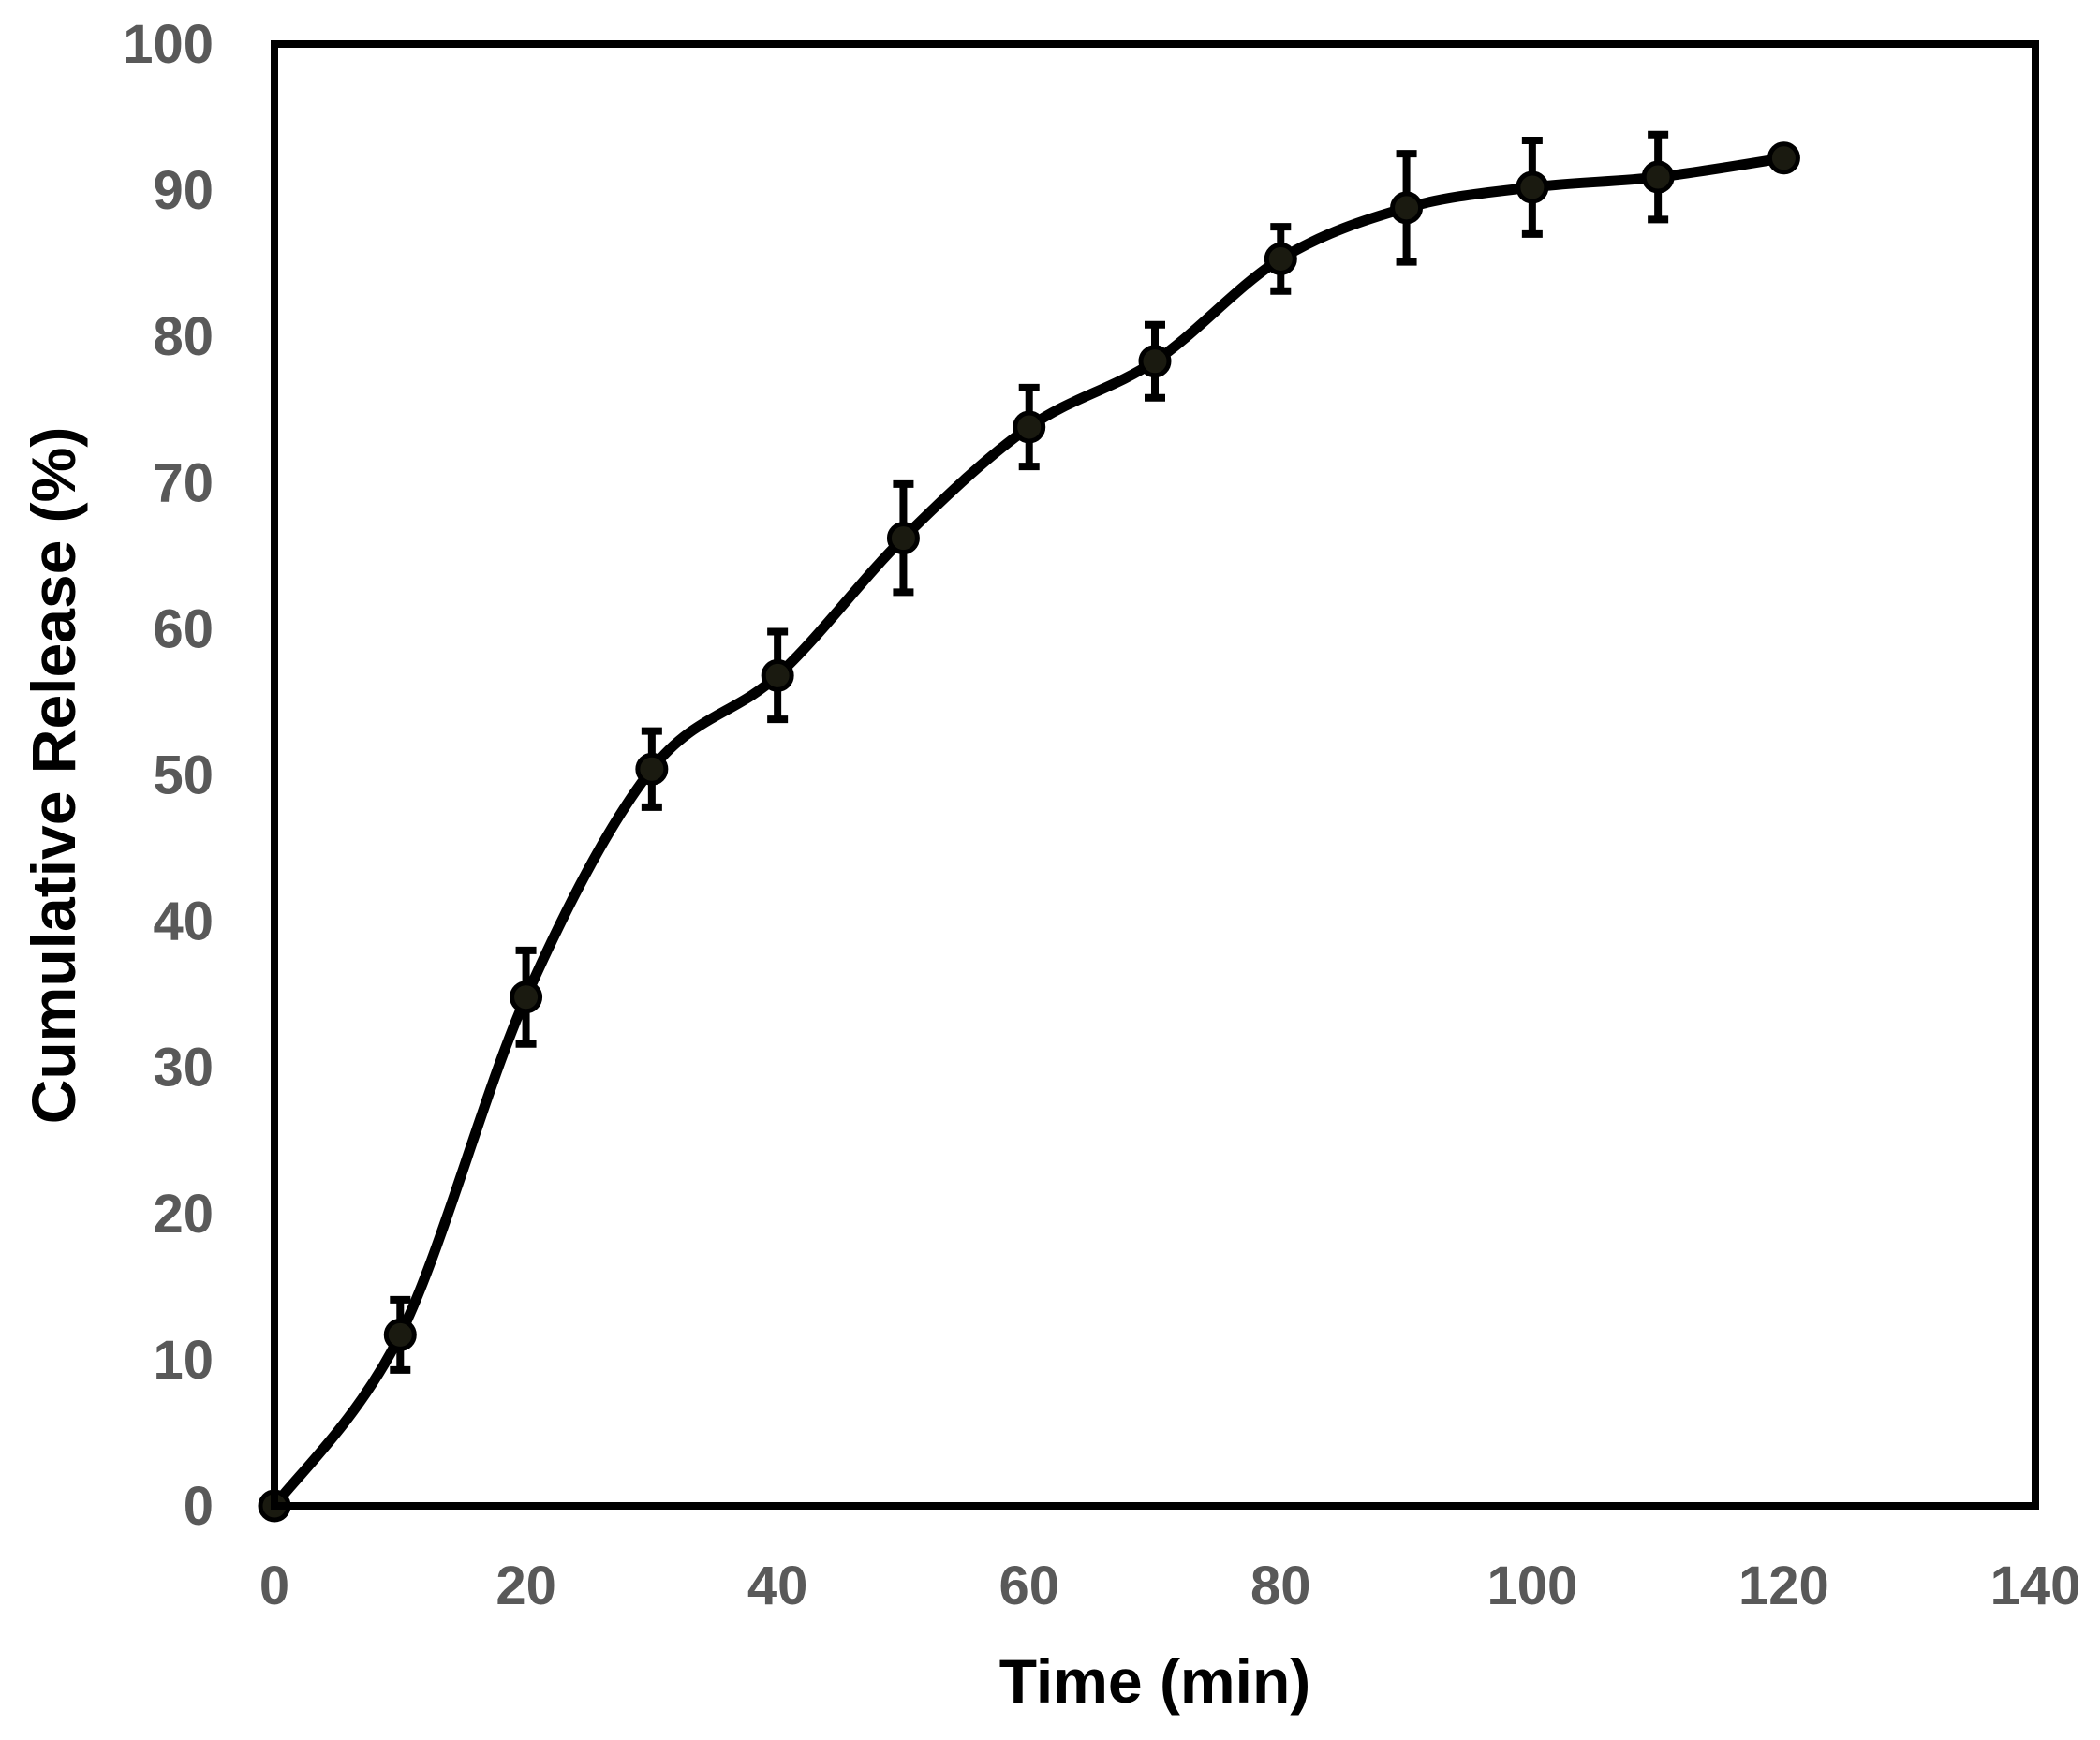 The height and width of the screenshot is (1740, 2100). What do you see at coordinates (54, 776) in the screenshot?
I see `y-axis-title: Cumulative Release (%)` at bounding box center [54, 776].